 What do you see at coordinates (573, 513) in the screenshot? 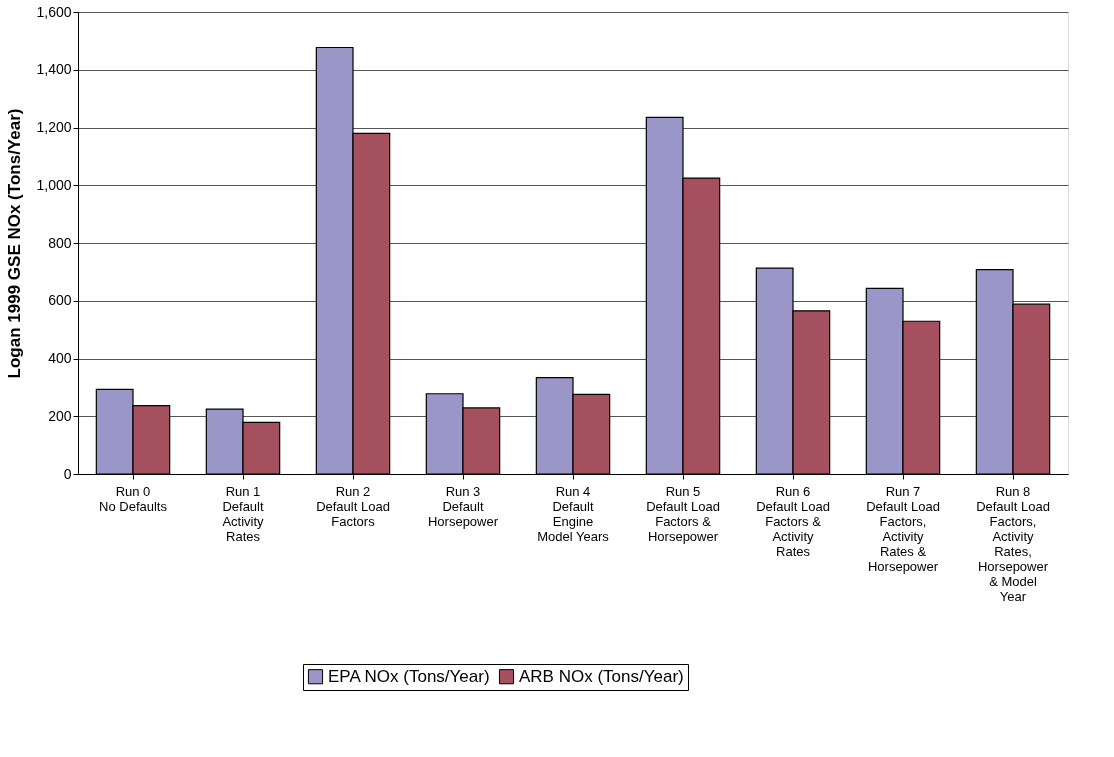
I see `x-tick-label: Run 4 Default Engine Model Years` at bounding box center [573, 513].